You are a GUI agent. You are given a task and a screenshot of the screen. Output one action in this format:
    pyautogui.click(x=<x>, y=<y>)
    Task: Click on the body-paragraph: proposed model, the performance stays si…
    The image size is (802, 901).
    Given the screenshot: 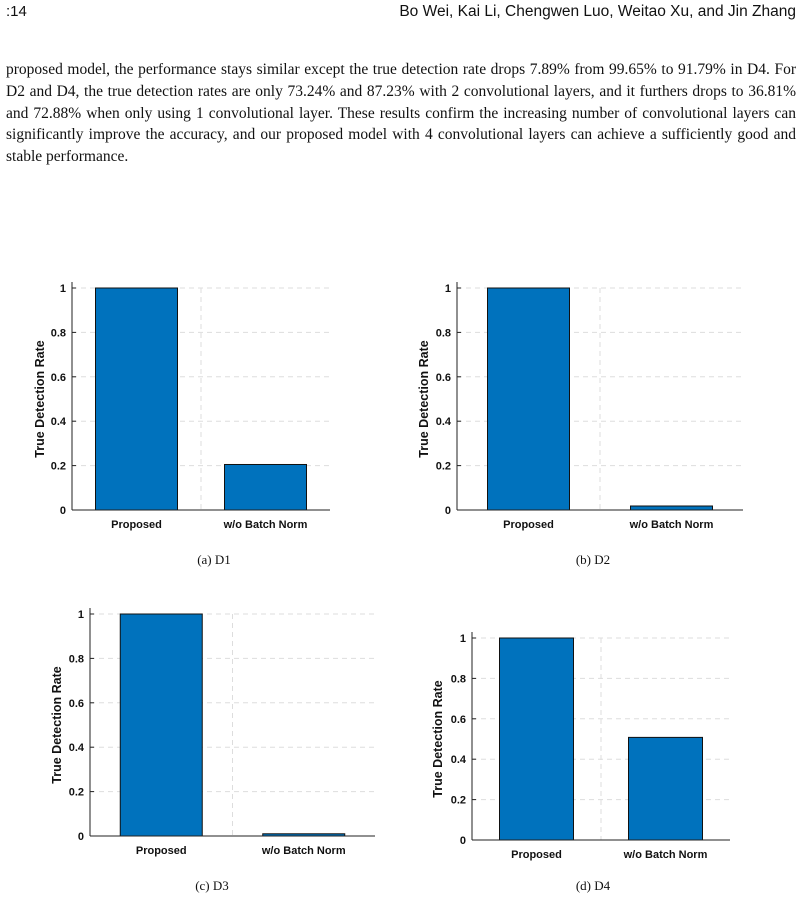 What is the action you would take?
    pyautogui.click(x=401, y=113)
    